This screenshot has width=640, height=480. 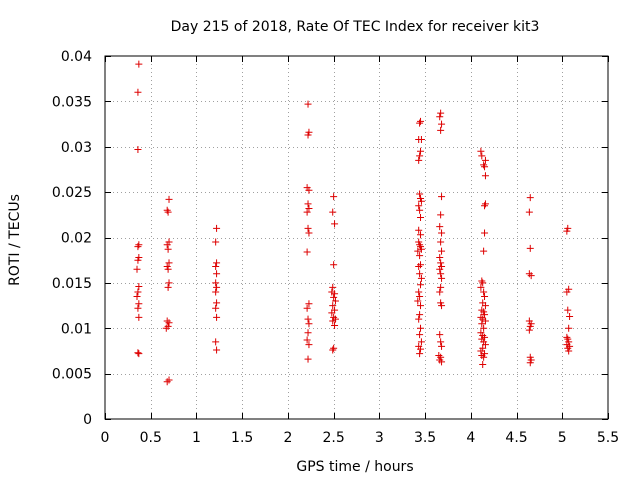 What do you see at coordinates (242, 438) in the screenshot?
I see `x-tick-label: 1.5` at bounding box center [242, 438].